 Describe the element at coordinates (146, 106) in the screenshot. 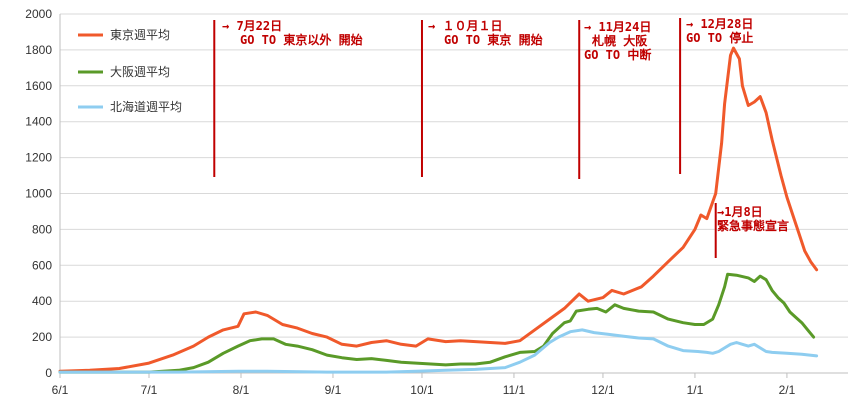

I see `legend-label-hokkaido: 北海道週平均` at that location.